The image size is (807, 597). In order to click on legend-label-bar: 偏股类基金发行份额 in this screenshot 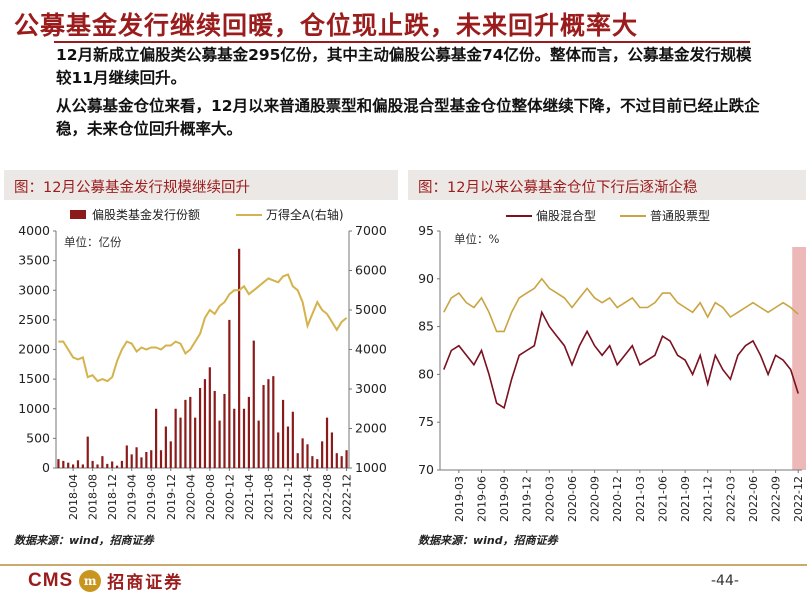, I will do `click(146, 214)`.